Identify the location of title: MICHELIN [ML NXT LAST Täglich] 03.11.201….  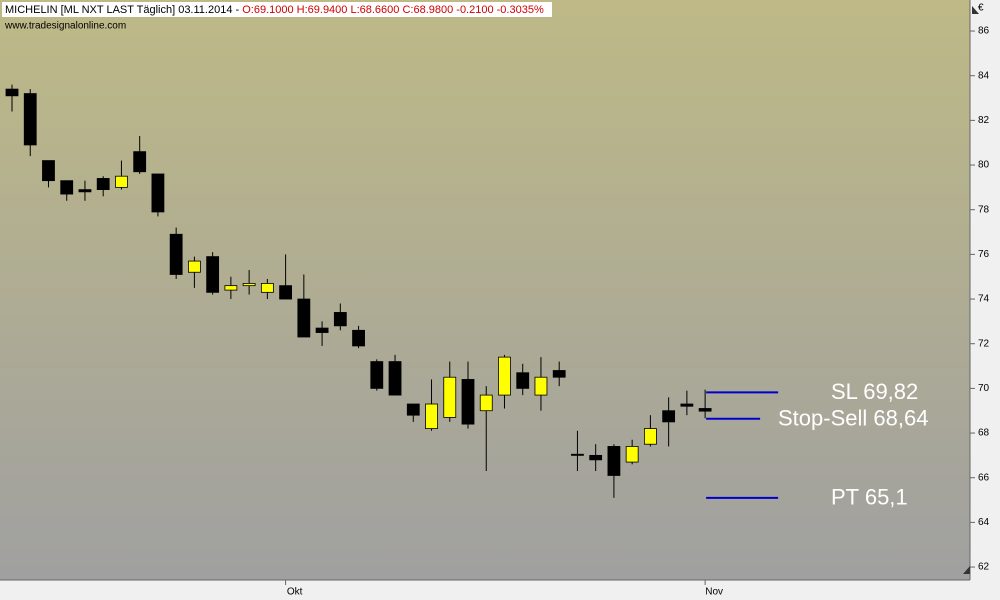
(123, 10).